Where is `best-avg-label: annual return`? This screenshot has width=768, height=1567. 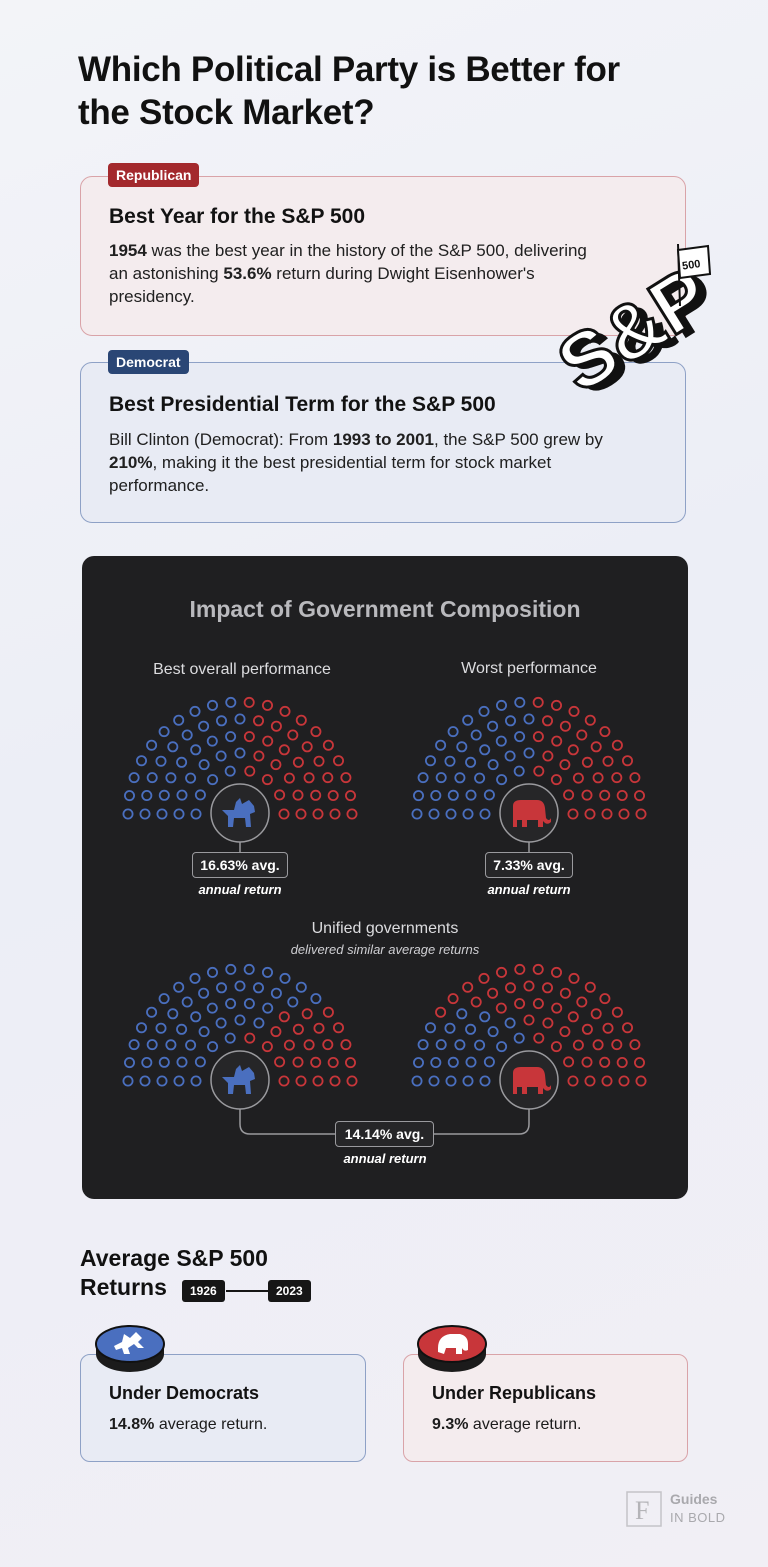
best-avg-label: annual return is located at coordinates (240, 889).